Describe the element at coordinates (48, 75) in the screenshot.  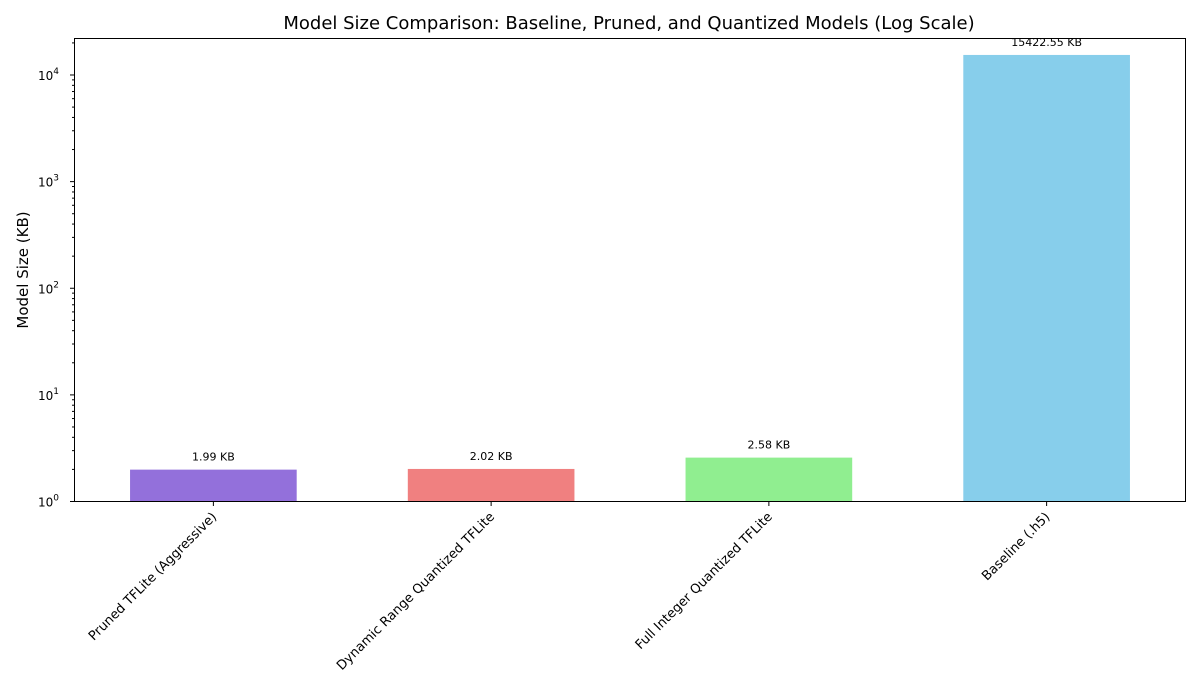
I see `y-tick-label: 10⁴` at that location.